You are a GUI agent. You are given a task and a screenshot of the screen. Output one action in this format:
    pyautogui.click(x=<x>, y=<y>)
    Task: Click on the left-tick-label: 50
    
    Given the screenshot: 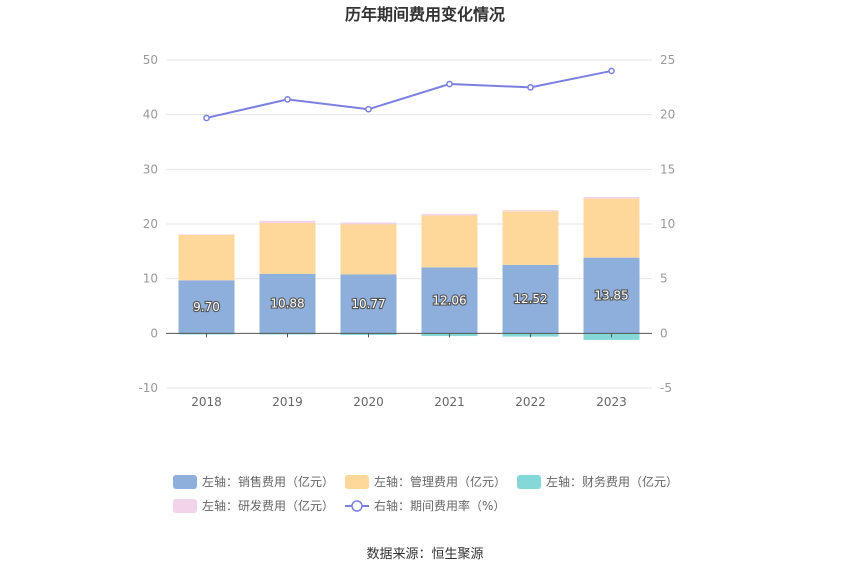 What is the action you would take?
    pyautogui.click(x=150, y=60)
    